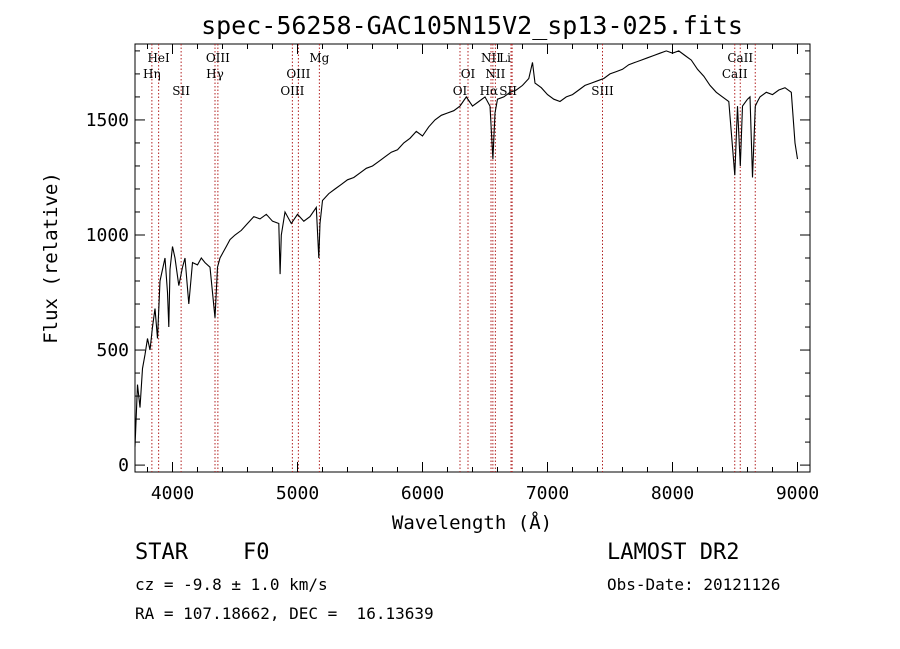 The width and height of the screenshot is (900, 649). What do you see at coordinates (231, 584) in the screenshot?
I see `redshift-cz: cz = -9.8 ± 1.0 km/s` at bounding box center [231, 584].